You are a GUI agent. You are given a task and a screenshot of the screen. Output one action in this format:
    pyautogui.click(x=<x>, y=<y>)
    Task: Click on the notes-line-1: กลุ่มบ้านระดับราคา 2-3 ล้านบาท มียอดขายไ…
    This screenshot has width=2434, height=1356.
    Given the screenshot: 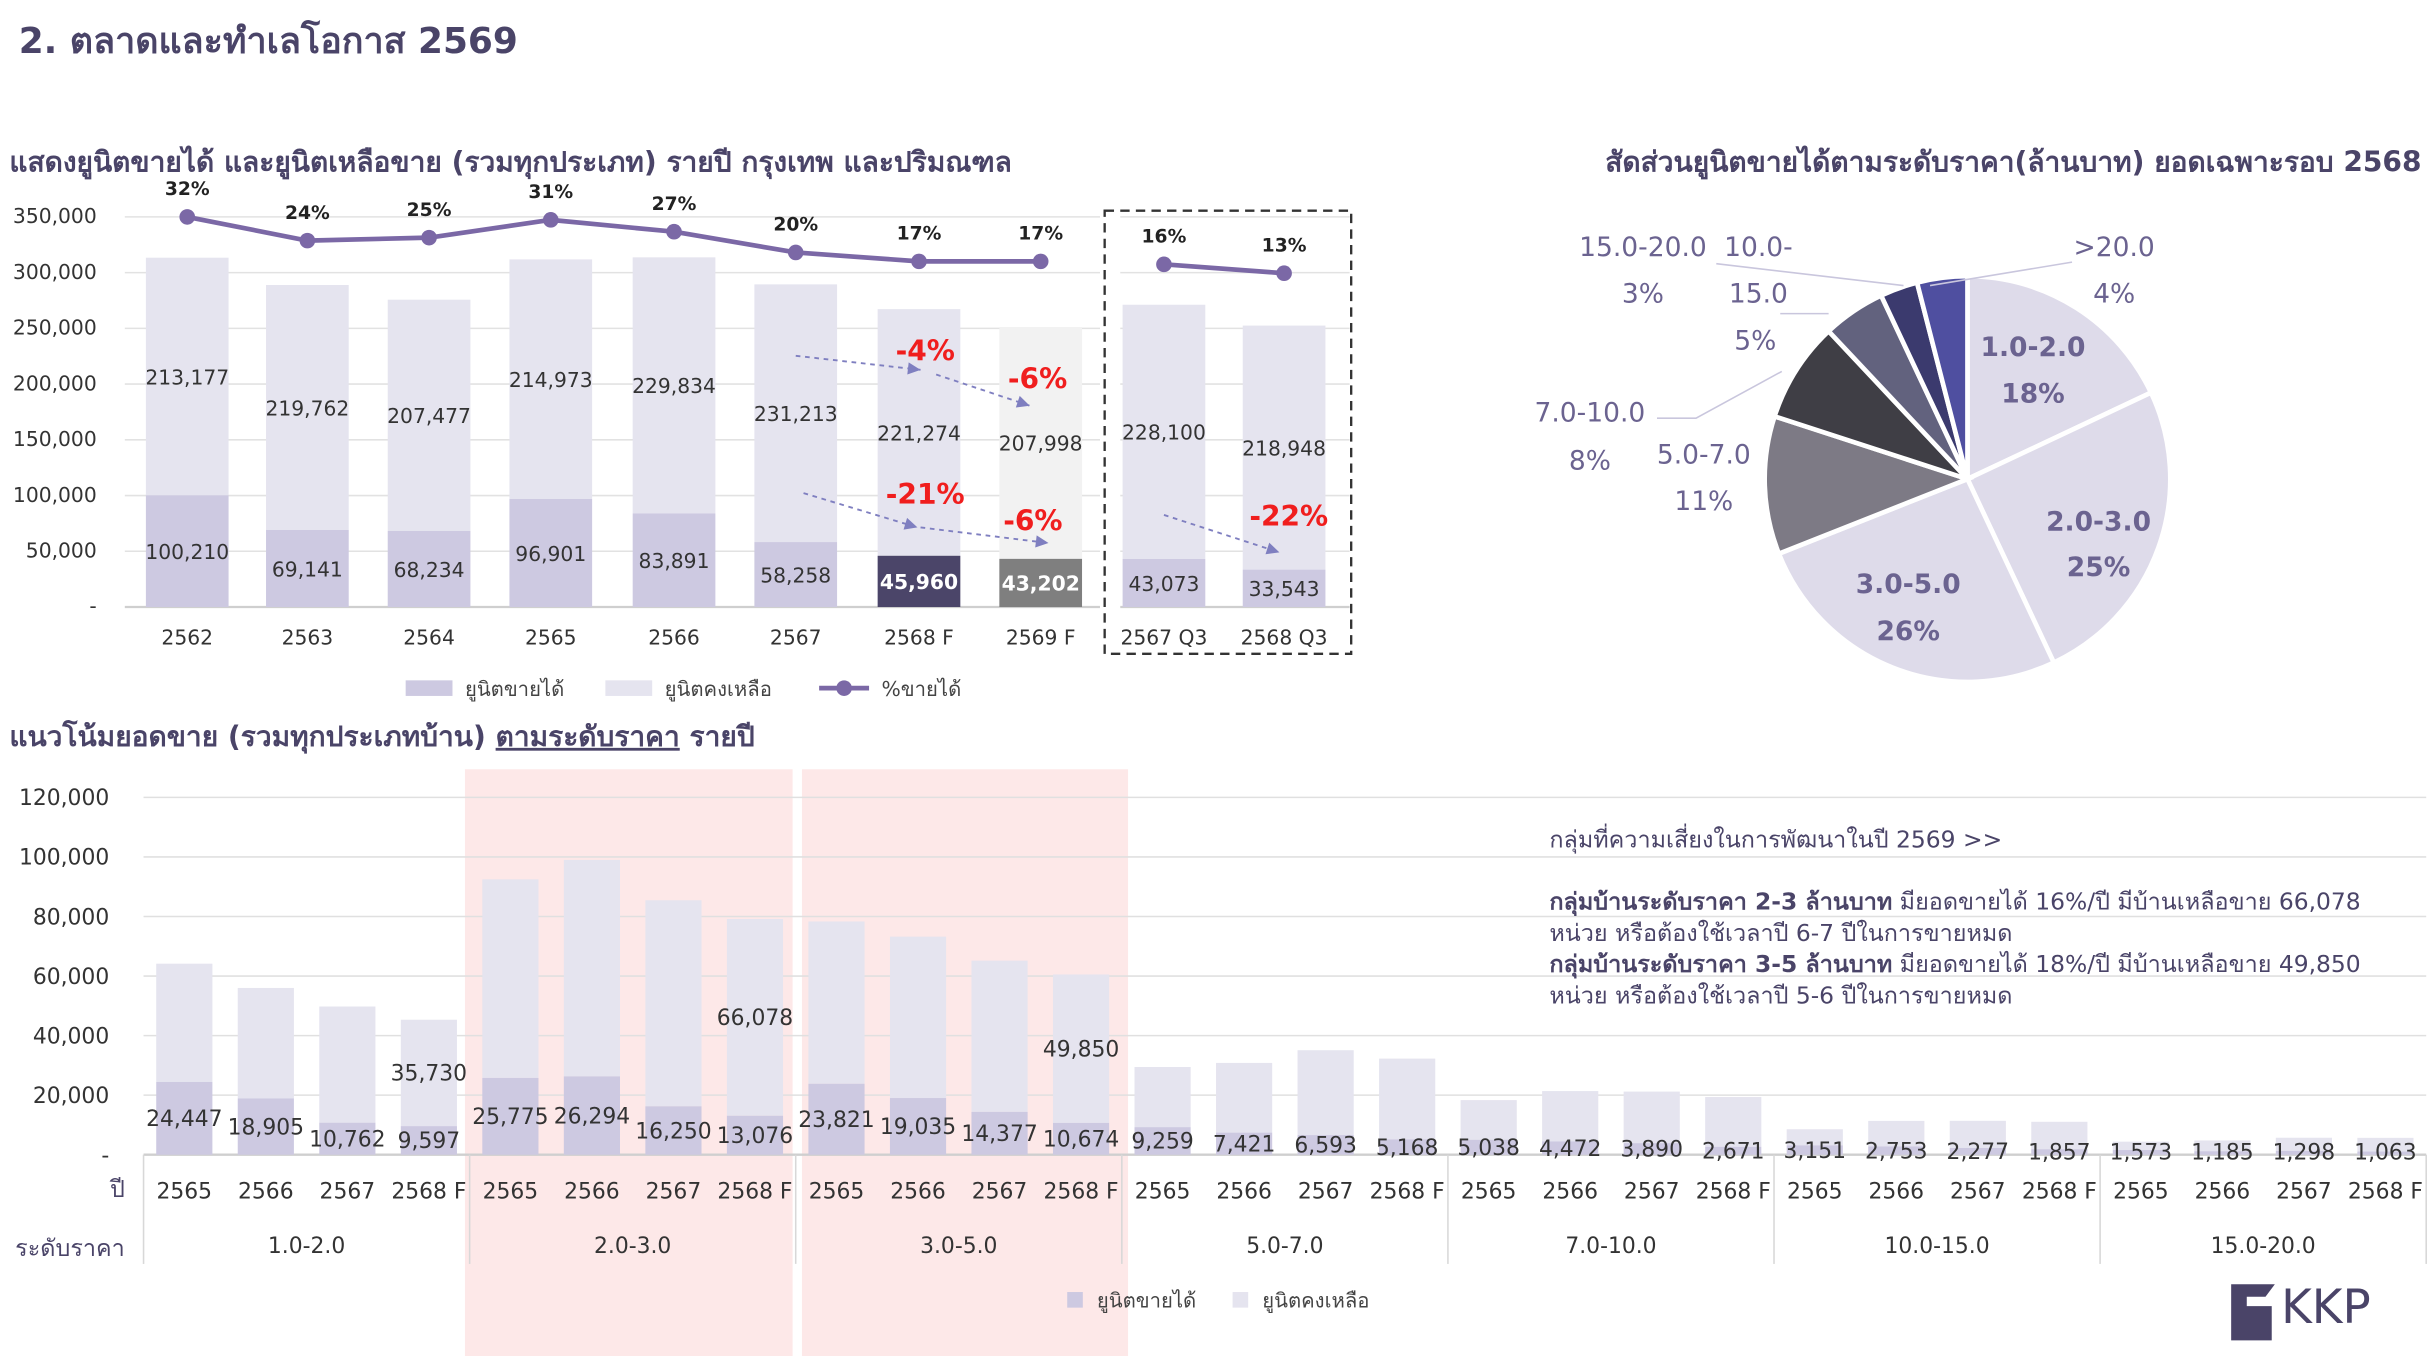 What is the action you would take?
    pyautogui.click(x=1954, y=902)
    